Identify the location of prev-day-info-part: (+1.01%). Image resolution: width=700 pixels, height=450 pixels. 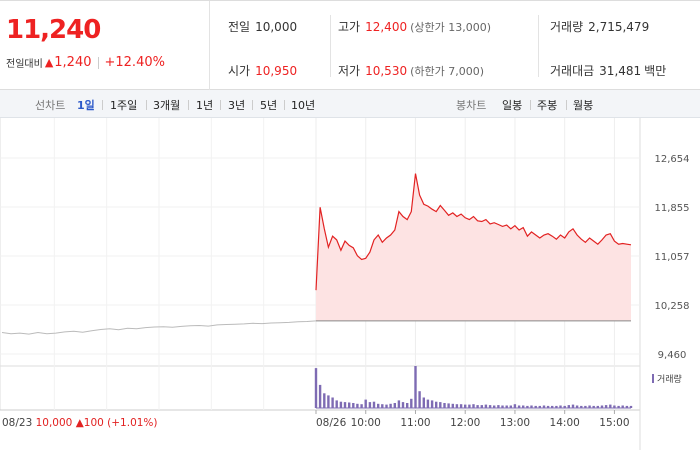
(132, 423).